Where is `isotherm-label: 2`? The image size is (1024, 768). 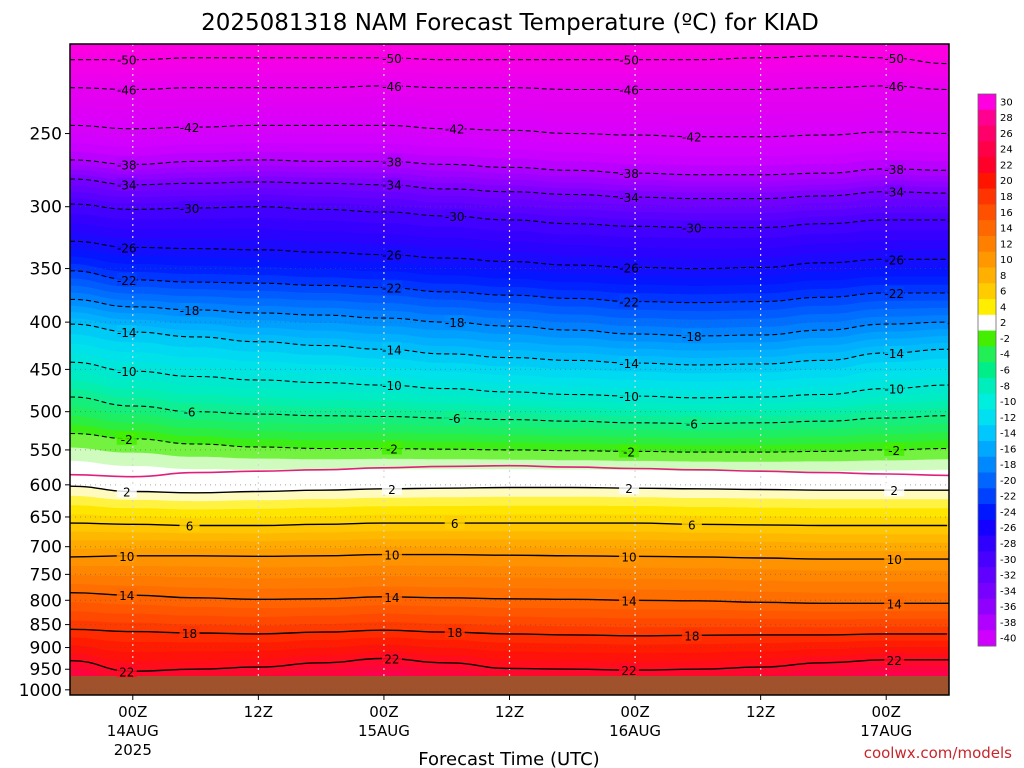
isotherm-label: 2 is located at coordinates (127, 492).